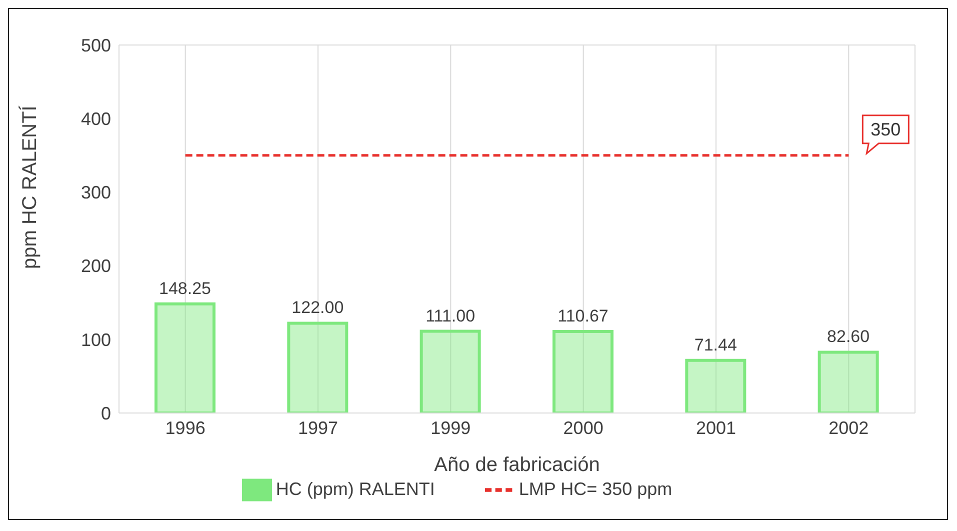 The image size is (957, 531). I want to click on legend-label: LMP HC= 350 ppm, so click(595, 488).